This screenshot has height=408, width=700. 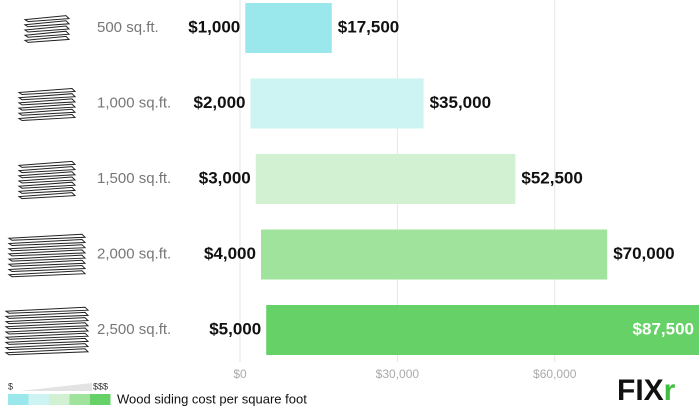 I want to click on high-label: $87,500, so click(x=663, y=328).